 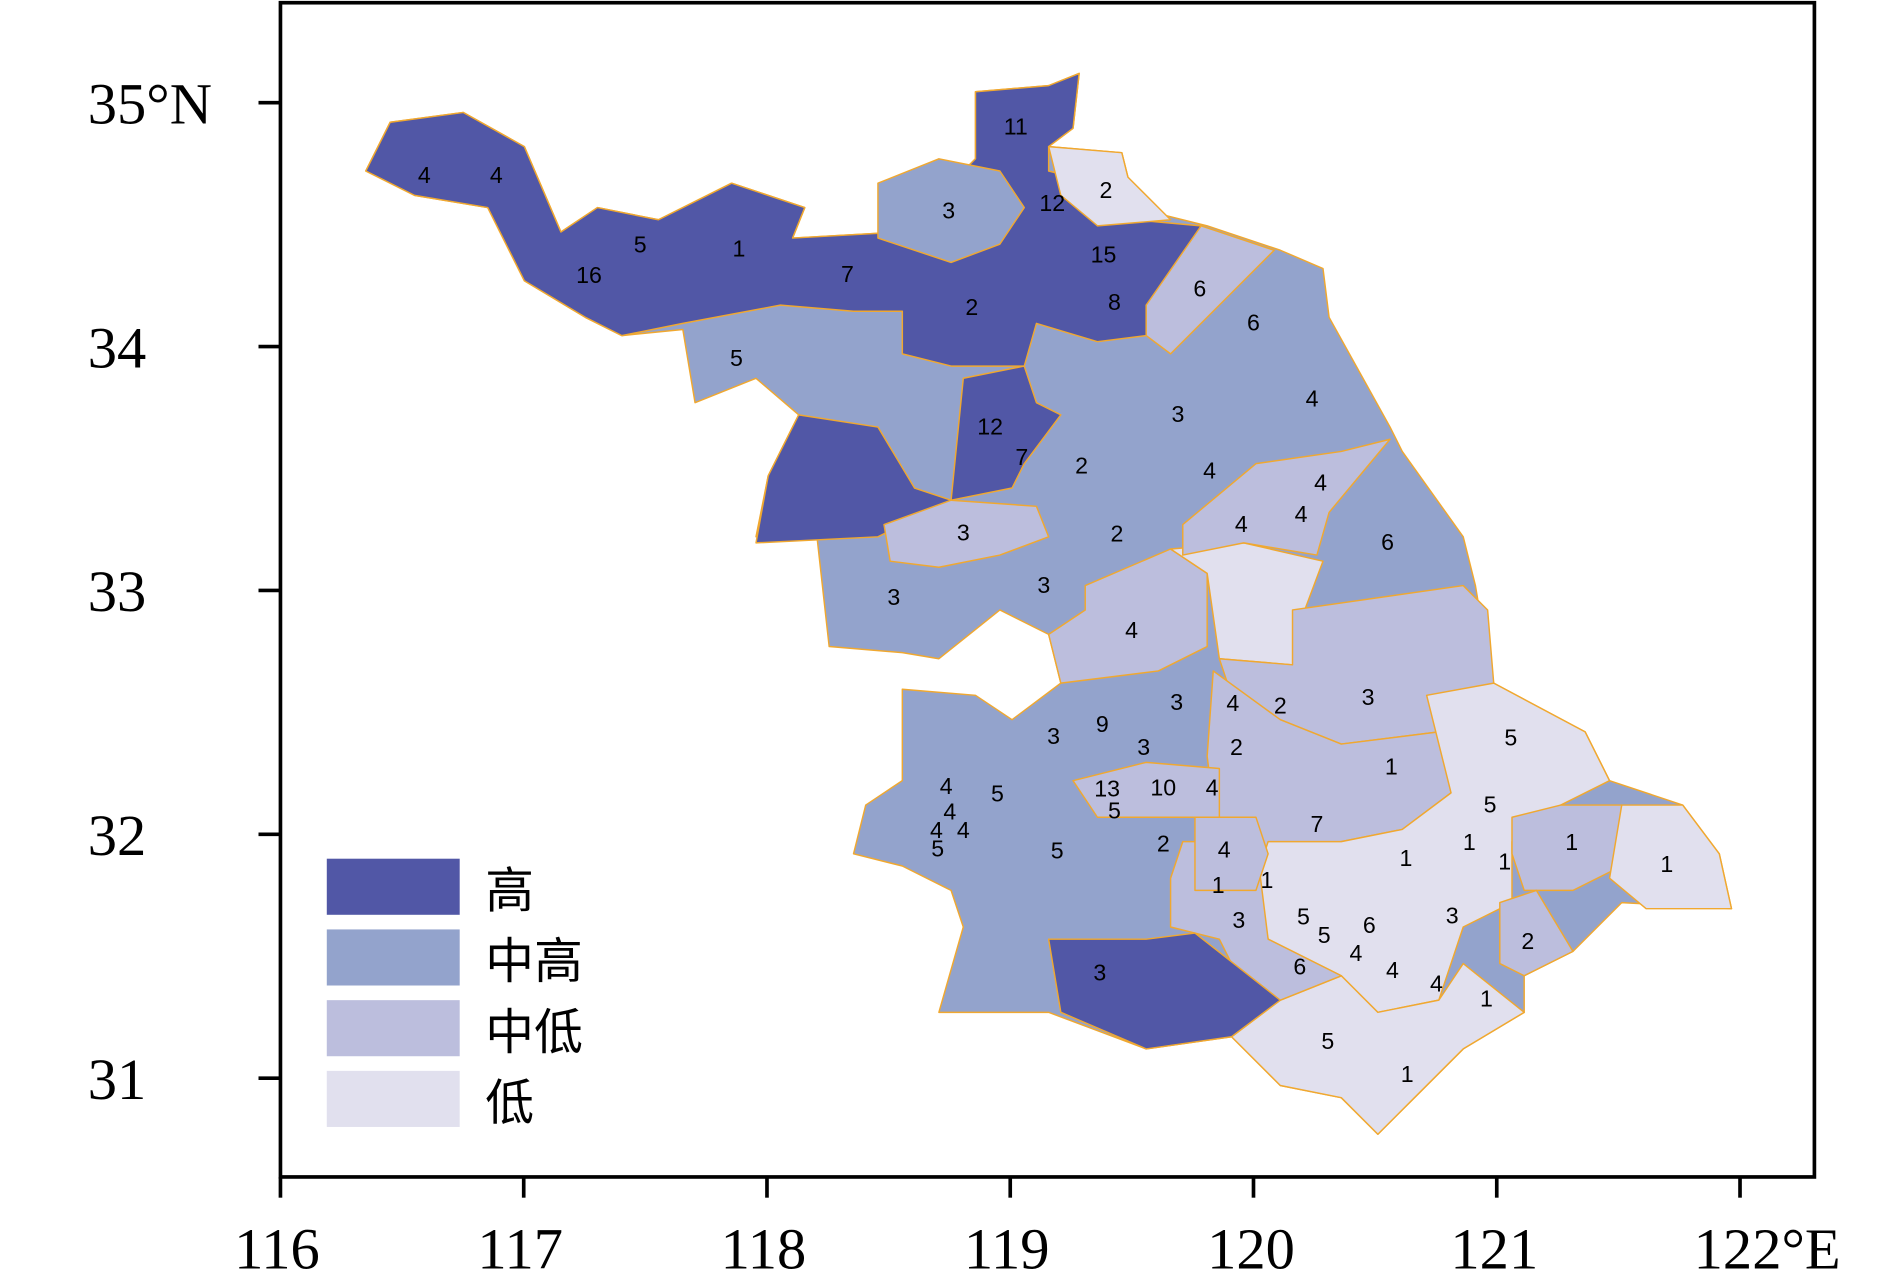 I want to click on region-value-label: 15, so click(x=1104, y=254).